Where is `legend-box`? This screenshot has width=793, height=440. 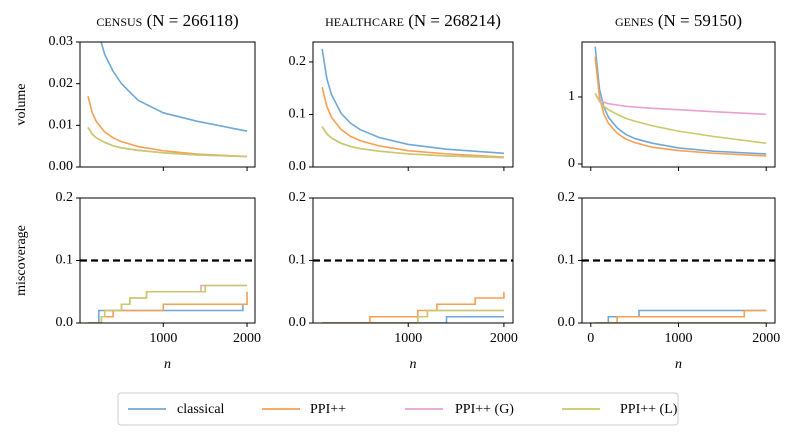 legend-box is located at coordinates (398, 409).